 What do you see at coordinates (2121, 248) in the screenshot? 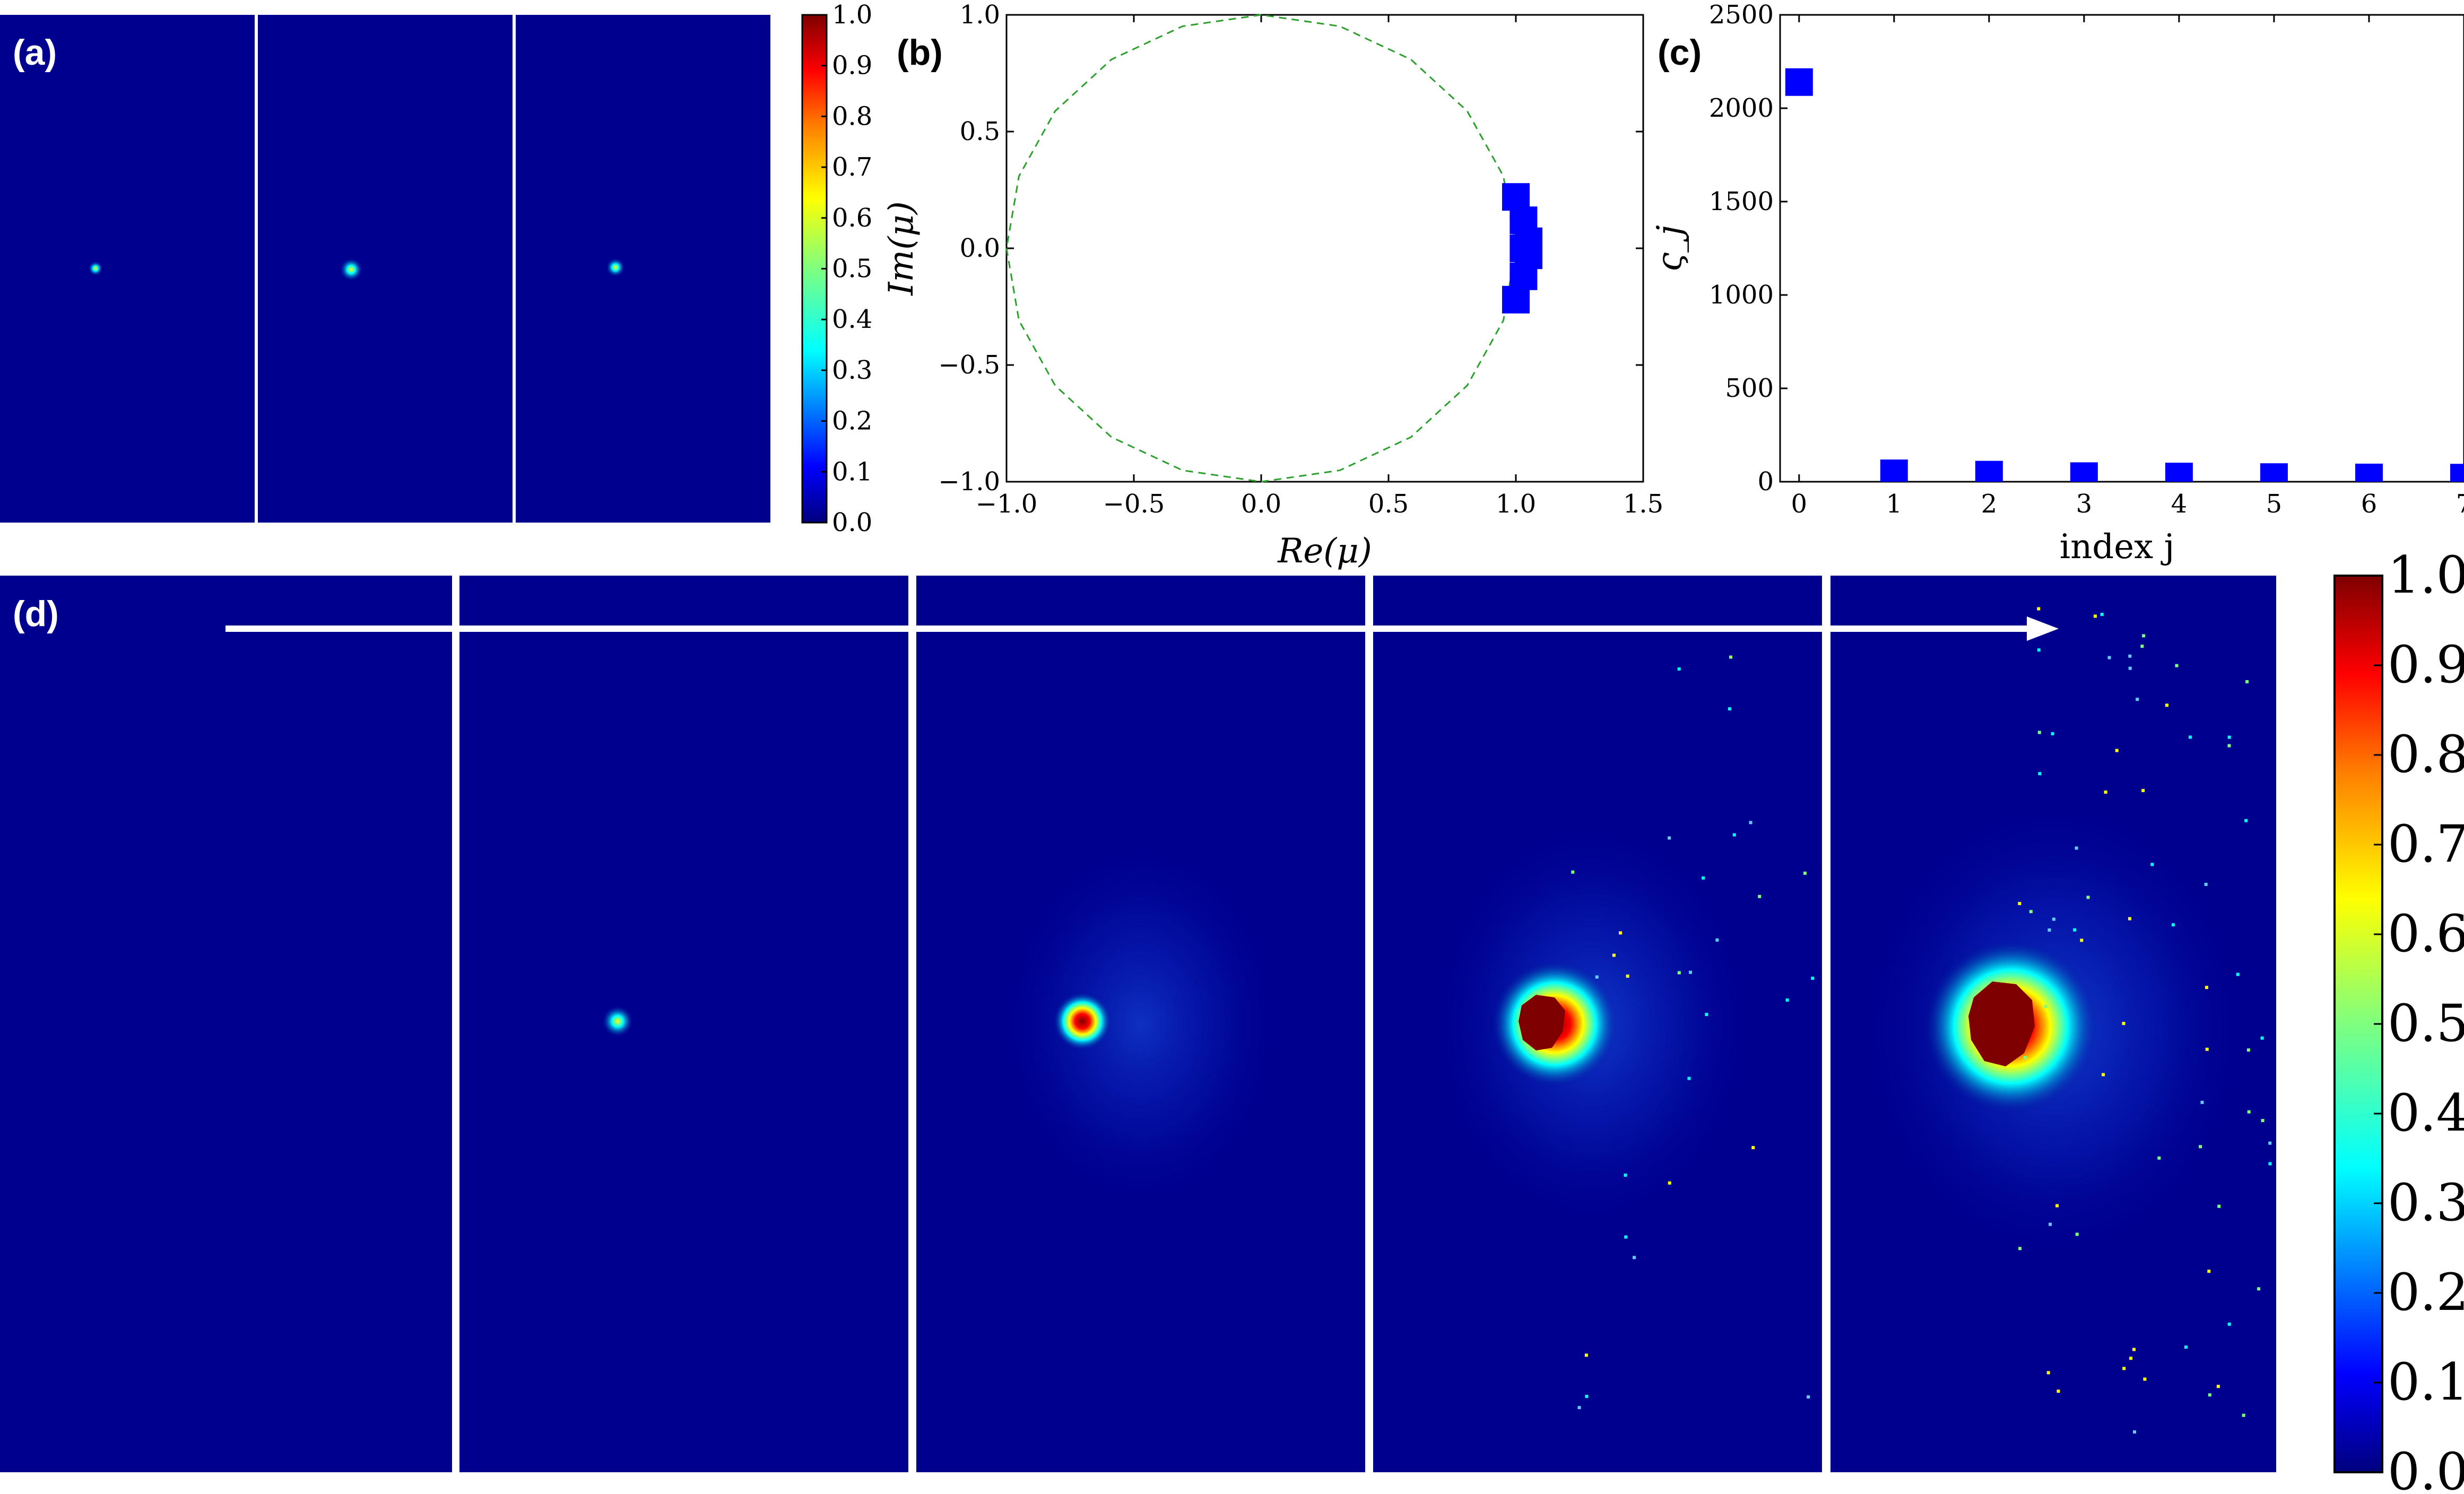
I see `panel-c-axes` at bounding box center [2121, 248].